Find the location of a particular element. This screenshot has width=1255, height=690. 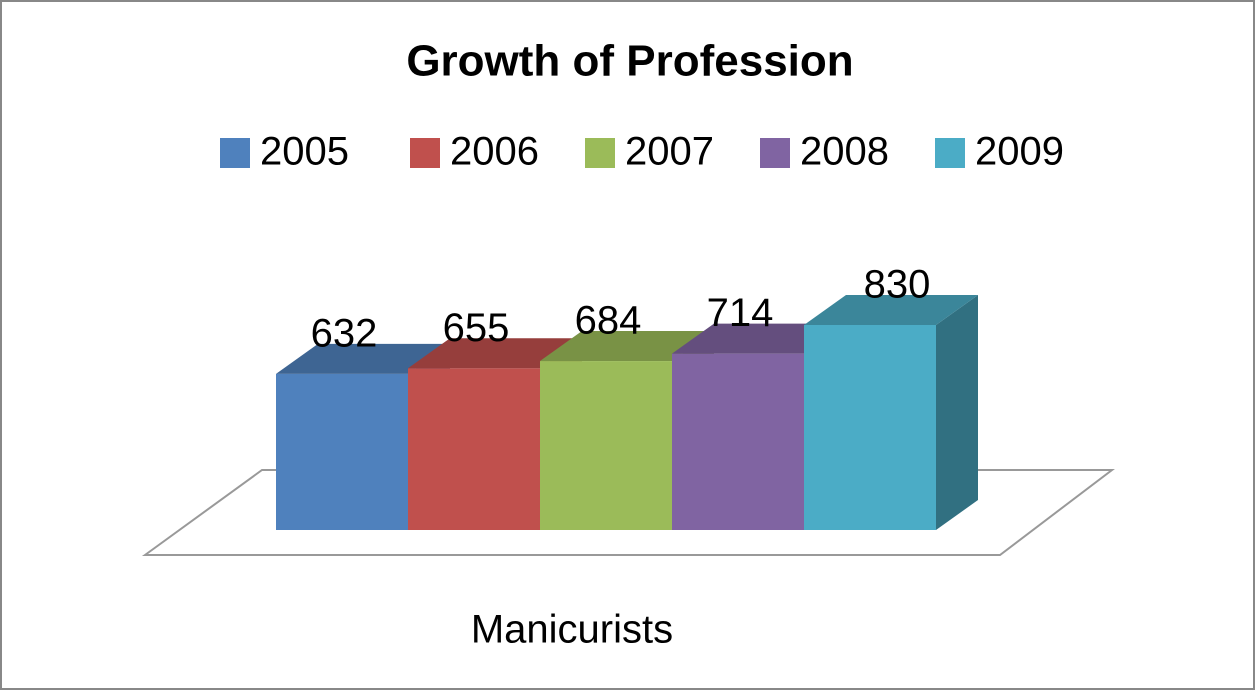

chart-title: Growth of Profession is located at coordinates (629, 61).